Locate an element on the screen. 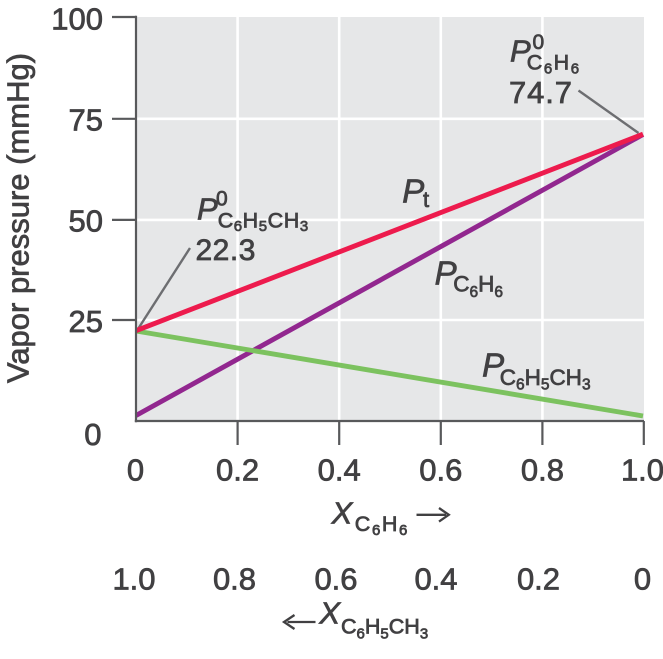  svg-text: Vapor pressure (mmHg) is located at coordinates (18, 218).